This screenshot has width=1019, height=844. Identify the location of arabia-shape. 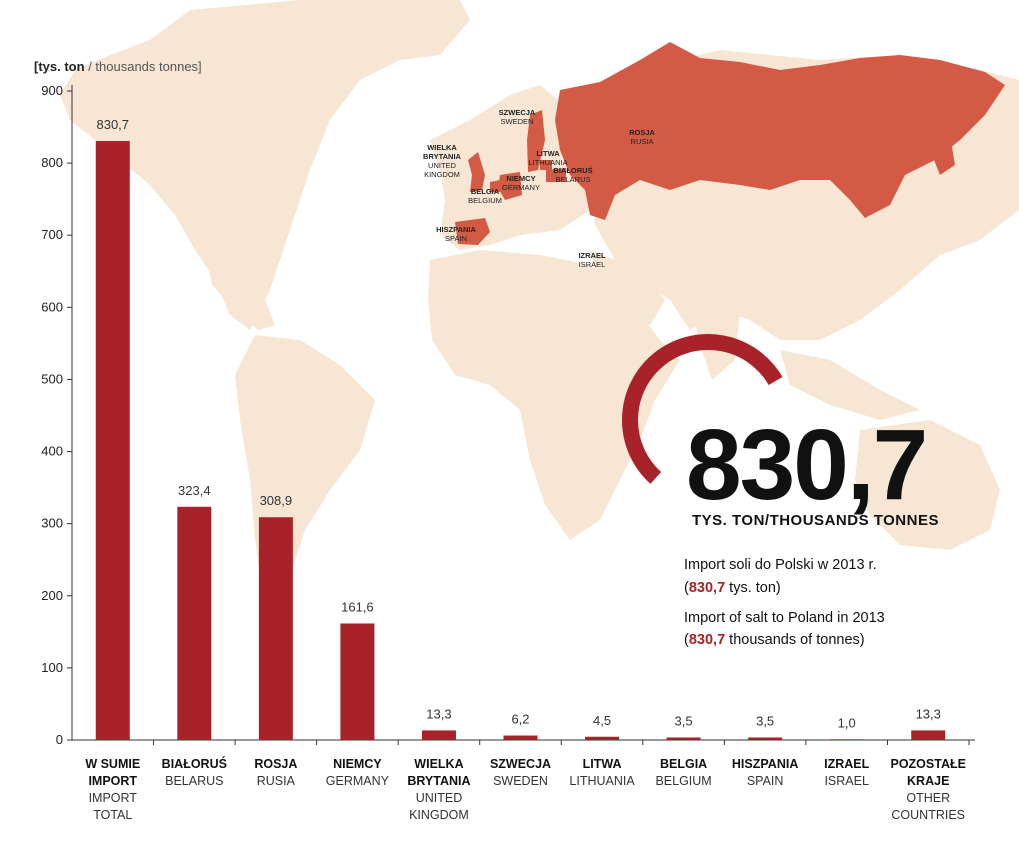
(627, 287).